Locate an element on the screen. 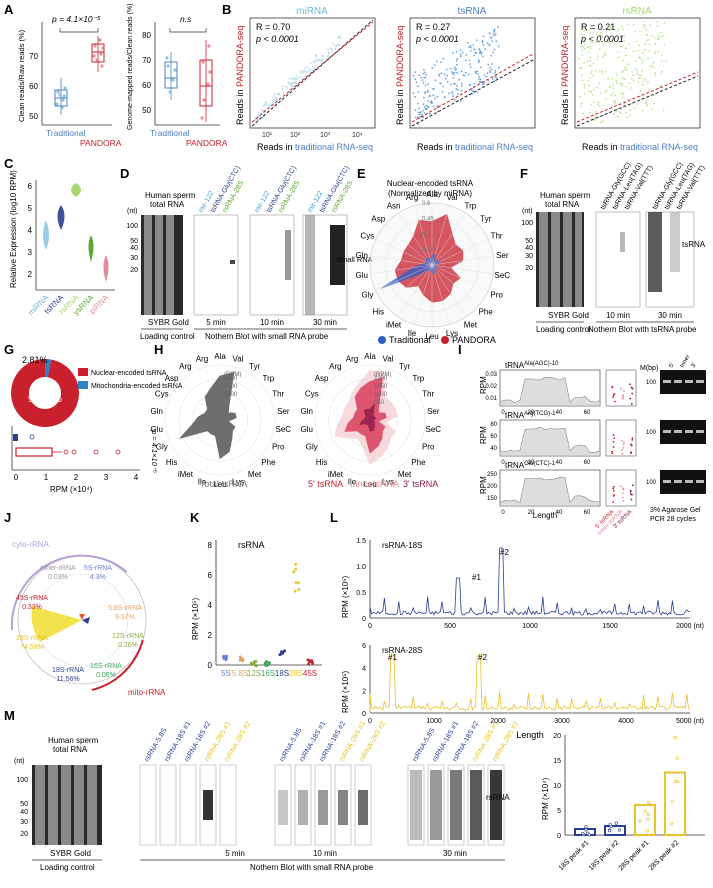 The image size is (713, 888). c-violin-ysrna is located at coordinates (91, 248).